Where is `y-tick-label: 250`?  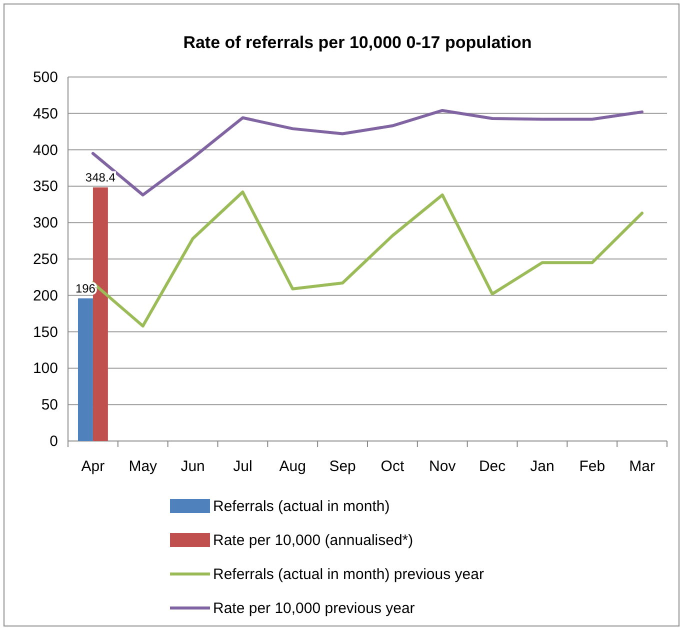
y-tick-label: 250 is located at coordinates (45, 259).